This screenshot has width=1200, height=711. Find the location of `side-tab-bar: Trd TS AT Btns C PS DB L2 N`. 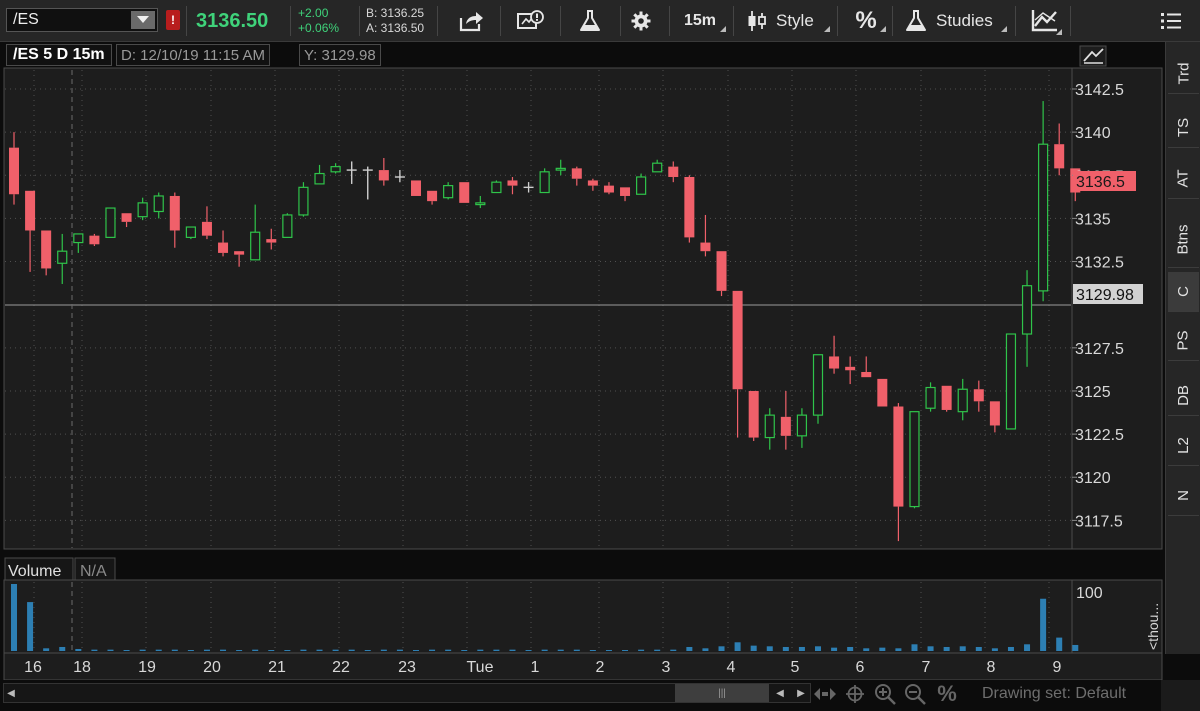

side-tab-bar: Trd TS AT Btns C PS DB L2 N is located at coordinates (1182, 348).